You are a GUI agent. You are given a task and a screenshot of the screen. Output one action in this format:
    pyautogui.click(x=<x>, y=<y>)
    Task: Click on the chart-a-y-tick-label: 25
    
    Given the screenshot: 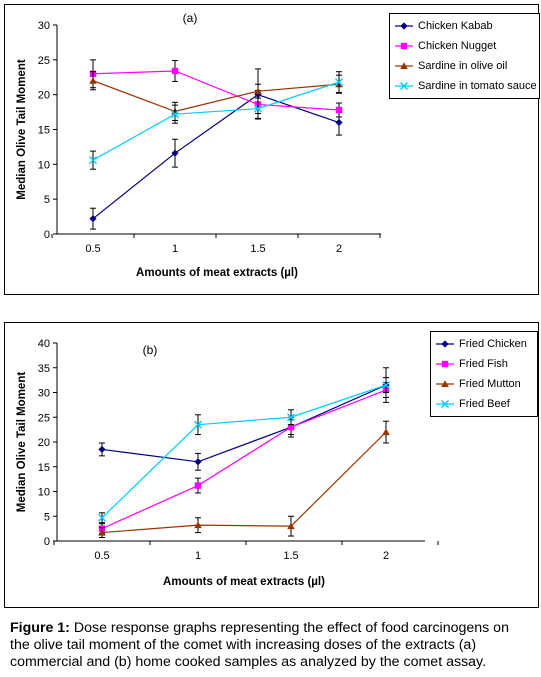 What is the action you would take?
    pyautogui.click(x=44, y=61)
    